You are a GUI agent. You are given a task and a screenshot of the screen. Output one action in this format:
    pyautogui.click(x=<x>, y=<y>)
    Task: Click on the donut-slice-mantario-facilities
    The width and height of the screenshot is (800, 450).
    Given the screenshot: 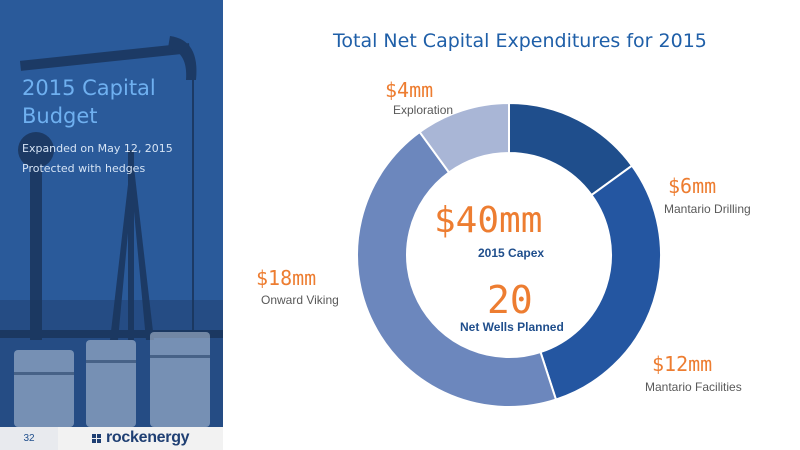 What is the action you would take?
    pyautogui.click(x=600, y=282)
    